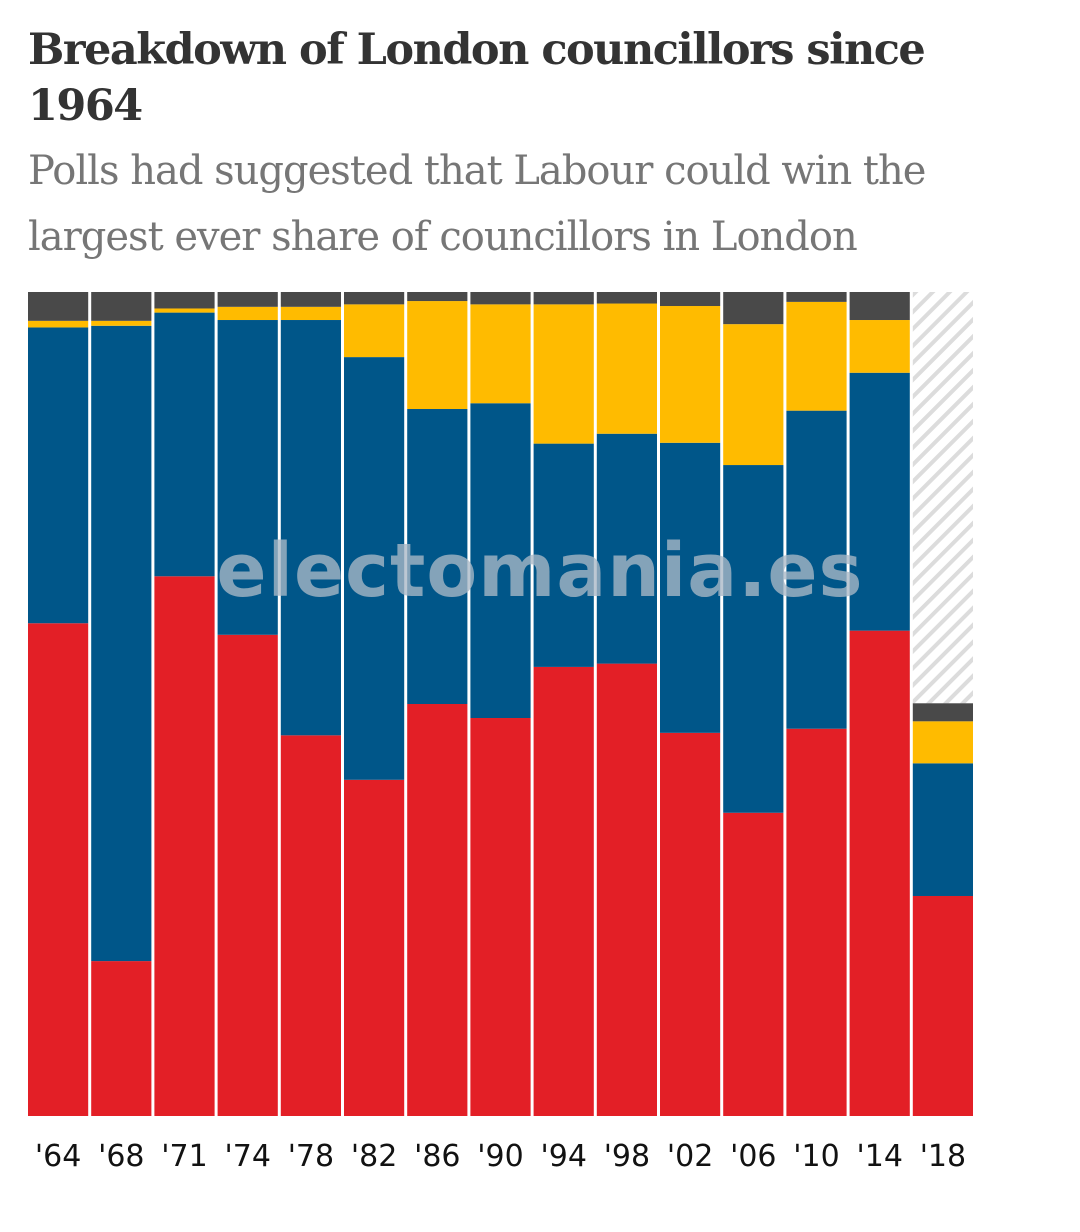  Describe the element at coordinates (563, 1156) in the screenshot. I see `x-tick-label: '94` at that location.